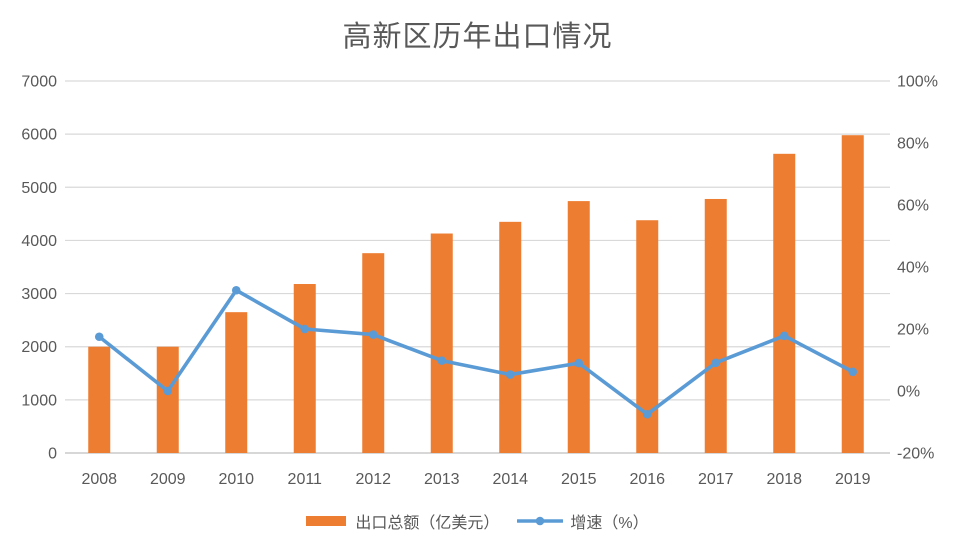 The height and width of the screenshot is (552, 955). I want to click on left-axis-tick-label: 5000, so click(39, 188).